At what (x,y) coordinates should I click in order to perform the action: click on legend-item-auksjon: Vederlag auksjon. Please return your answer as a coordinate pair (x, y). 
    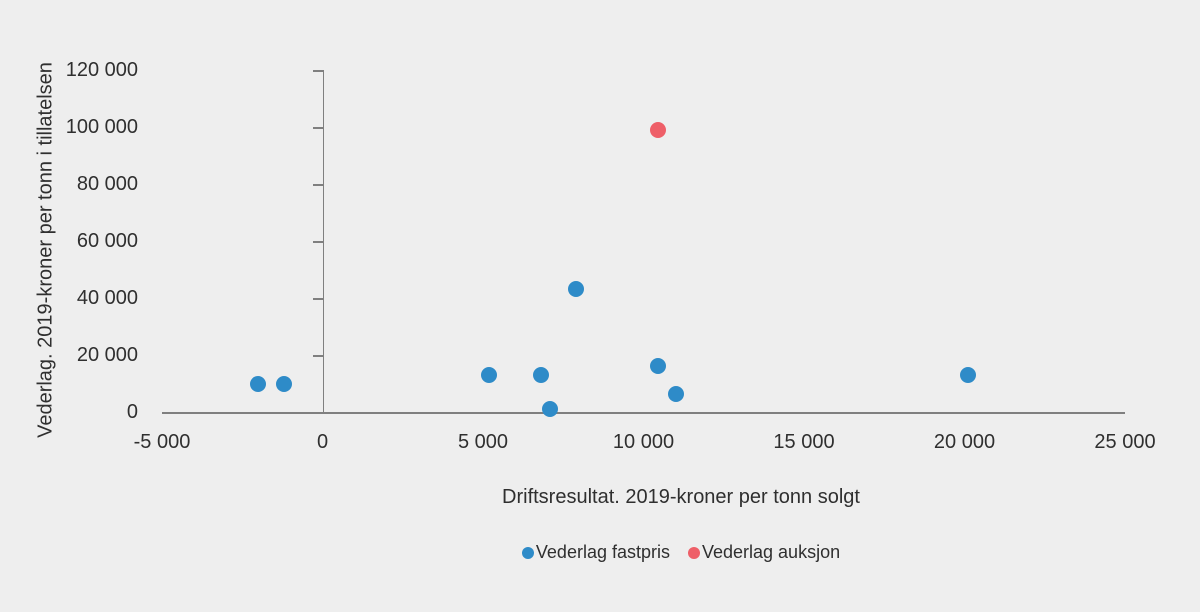
    Looking at the image, I should click on (764, 552).